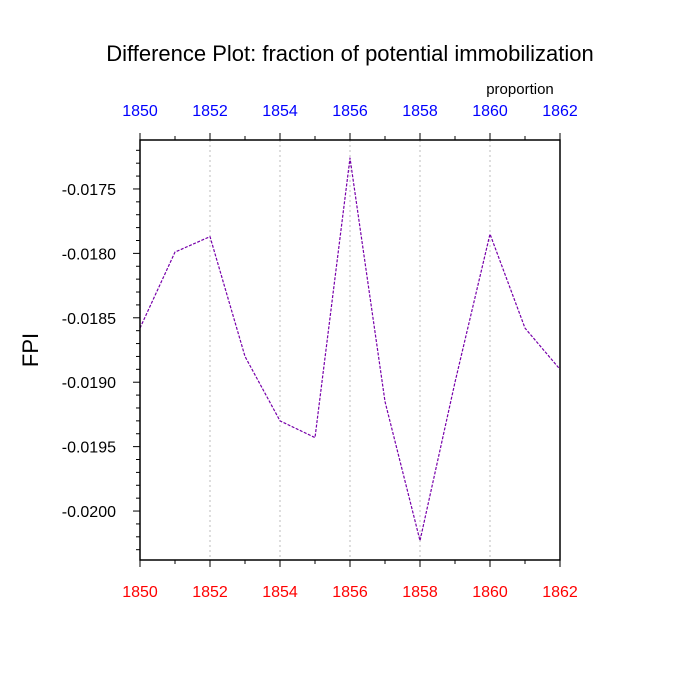 The height and width of the screenshot is (700, 700). What do you see at coordinates (560, 592) in the screenshot?
I see `x-tick-label-bottom: 1862` at bounding box center [560, 592].